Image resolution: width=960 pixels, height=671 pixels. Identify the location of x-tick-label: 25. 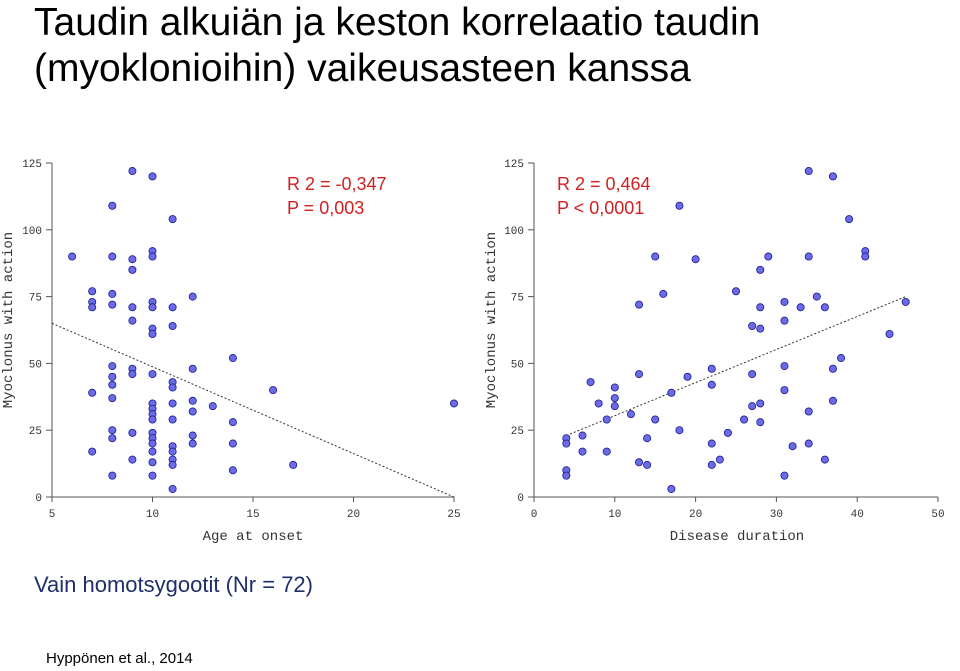
(453, 515).